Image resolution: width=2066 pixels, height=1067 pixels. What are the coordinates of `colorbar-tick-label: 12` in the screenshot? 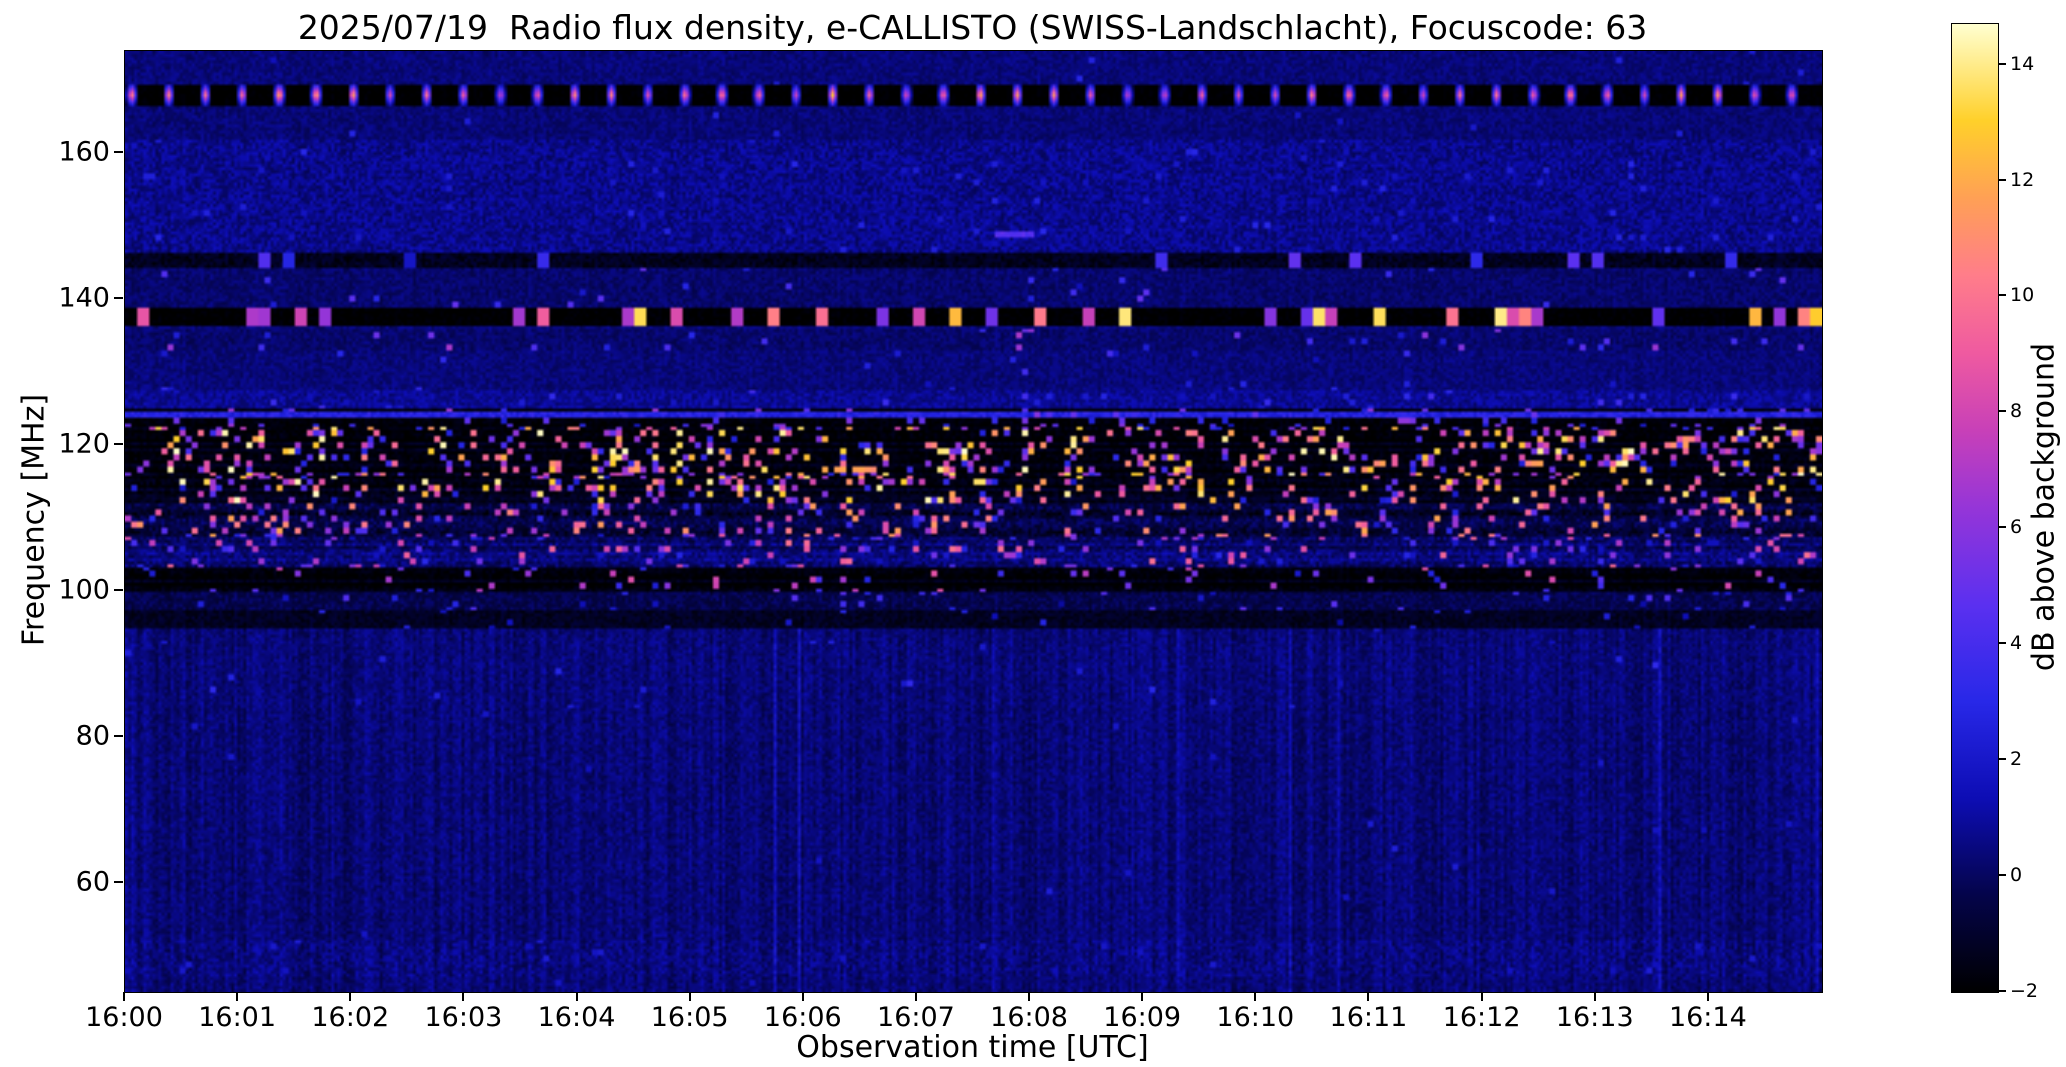 It's located at (2022, 179).